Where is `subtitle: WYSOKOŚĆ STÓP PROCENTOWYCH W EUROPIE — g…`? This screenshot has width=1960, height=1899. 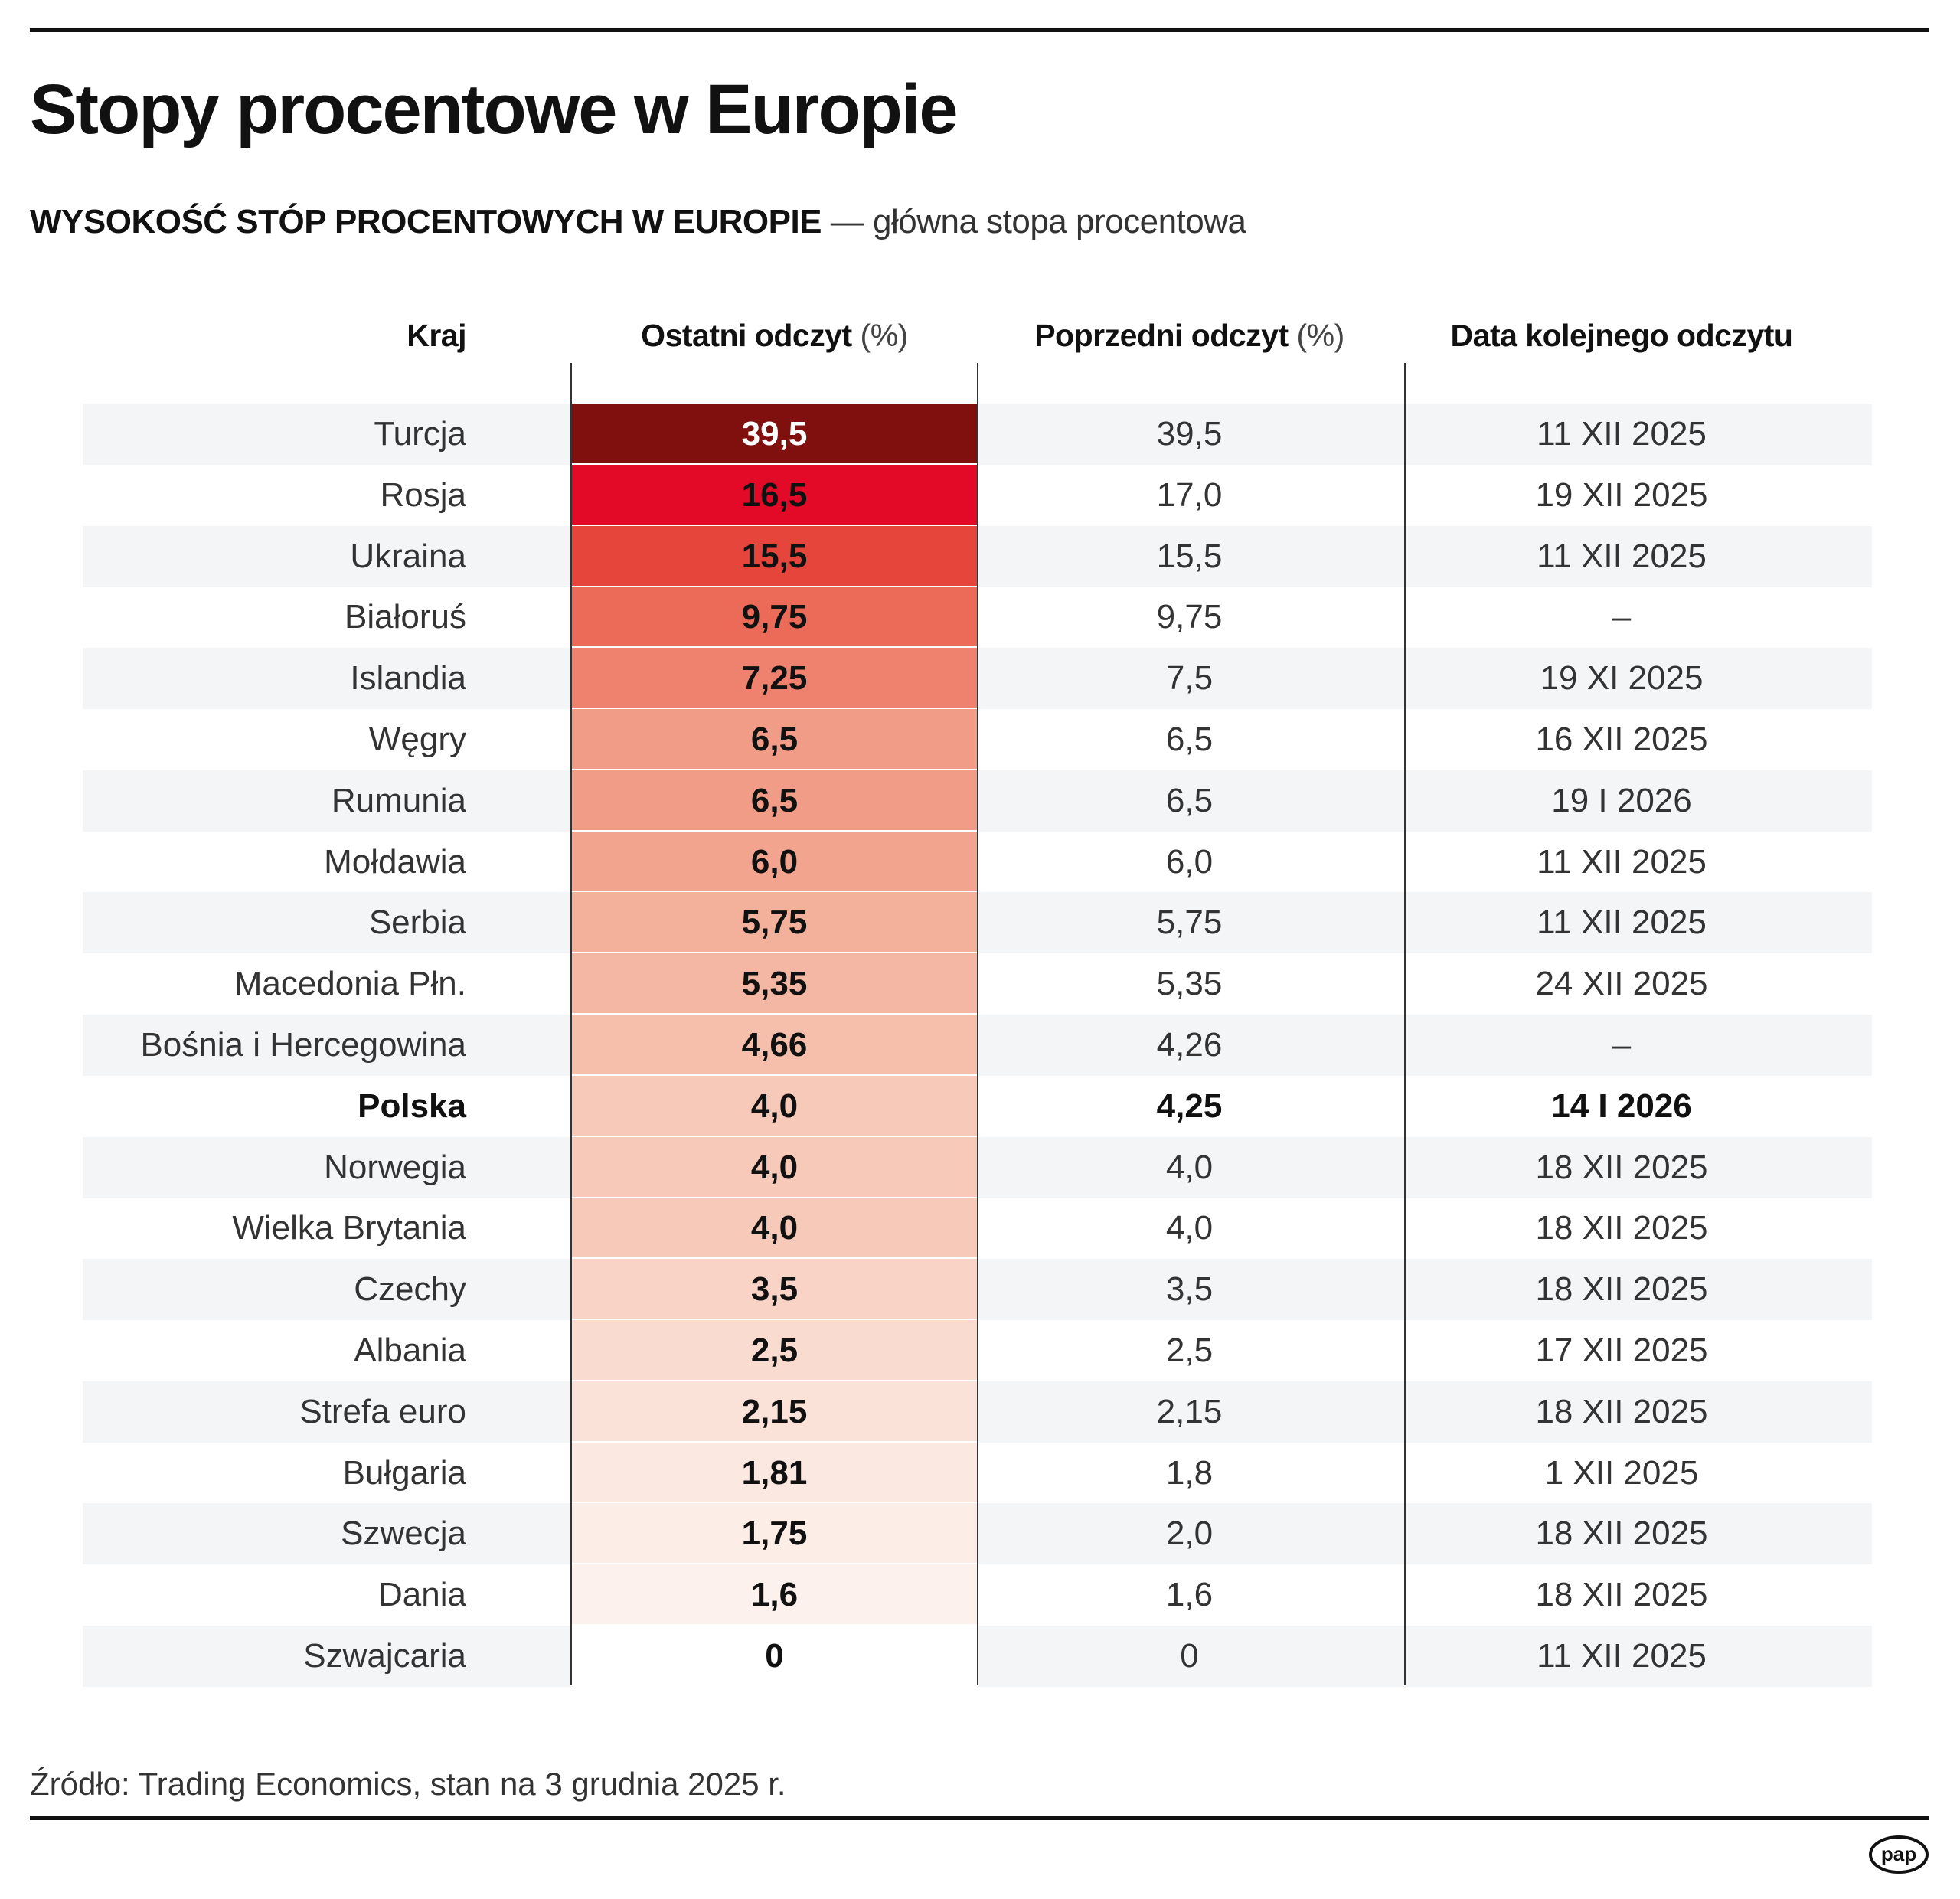 subtitle: WYSOKOŚĆ STÓP PROCENTOWYCH W EUROPIE — g… is located at coordinates (638, 222).